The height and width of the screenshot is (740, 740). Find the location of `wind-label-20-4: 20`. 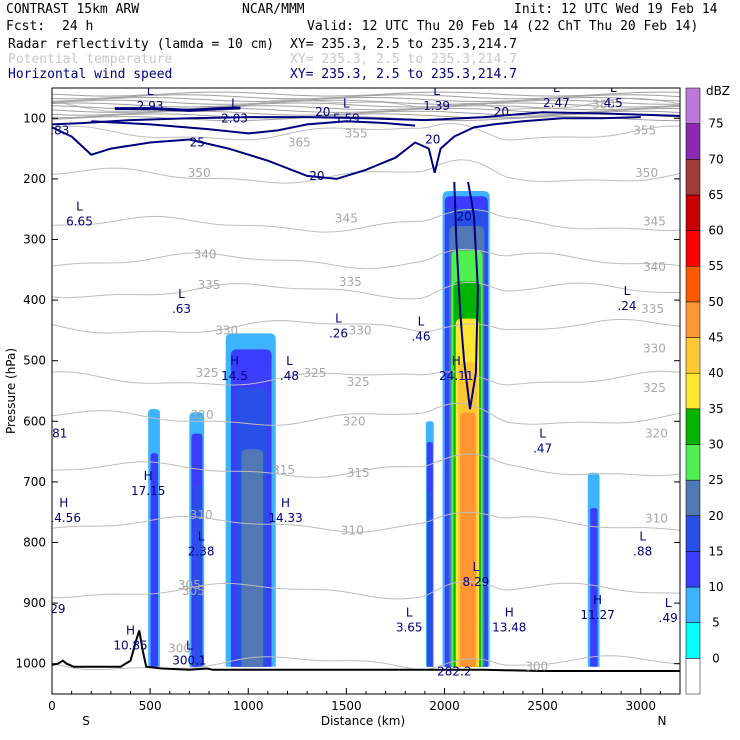

wind-label-20-4: 20 is located at coordinates (463, 216).